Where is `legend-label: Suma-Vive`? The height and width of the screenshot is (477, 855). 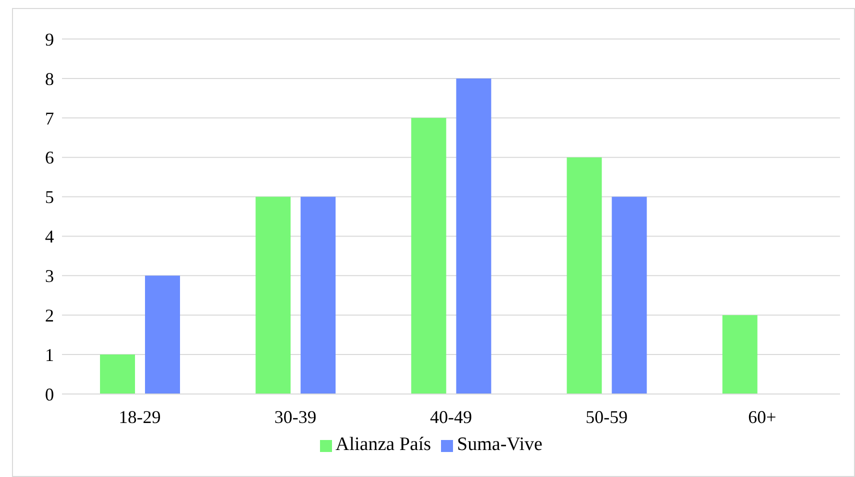 legend-label: Suma-Vive is located at coordinates (499, 444).